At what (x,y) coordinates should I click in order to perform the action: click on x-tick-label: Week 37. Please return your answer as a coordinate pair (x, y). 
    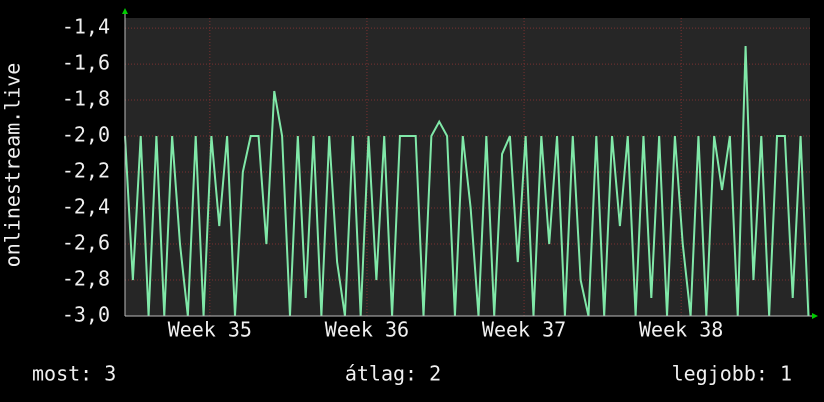
    Looking at the image, I should click on (524, 330).